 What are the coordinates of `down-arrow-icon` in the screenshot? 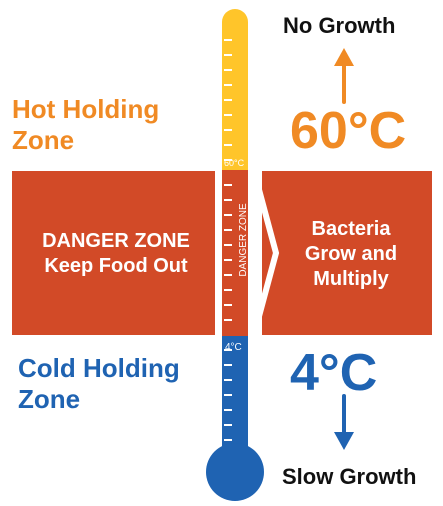 It's located at (344, 422).